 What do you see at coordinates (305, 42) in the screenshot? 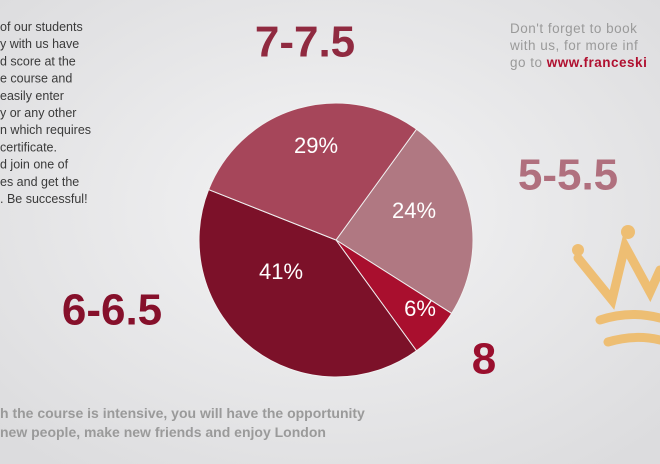
I see `category-label: 7-7.5` at bounding box center [305, 42].